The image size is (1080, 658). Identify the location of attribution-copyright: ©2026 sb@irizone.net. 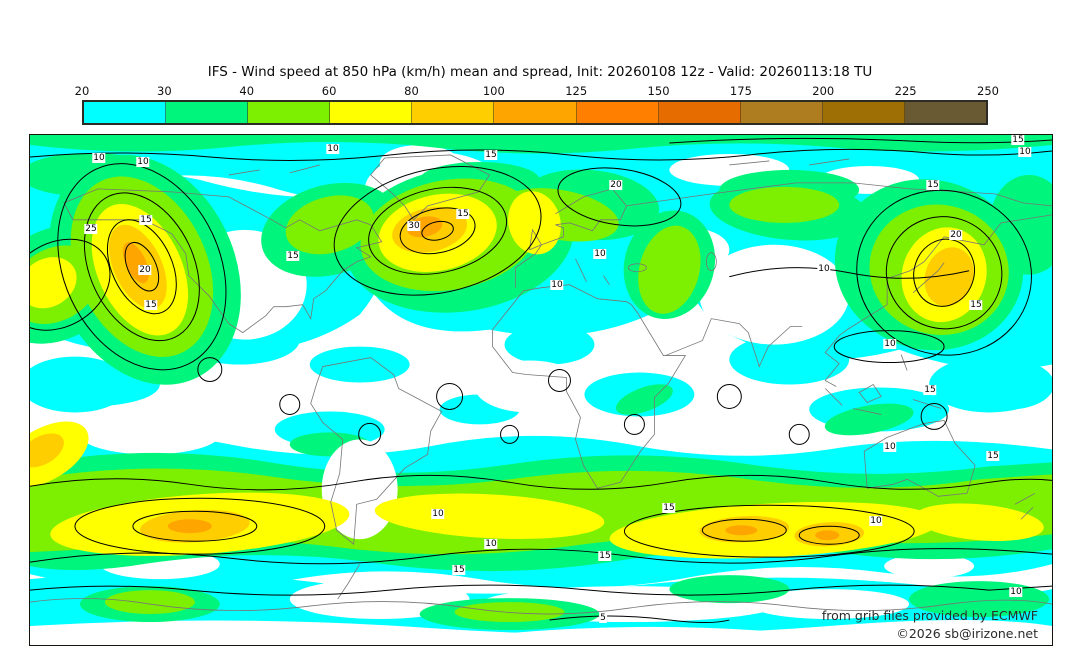
(967, 633).